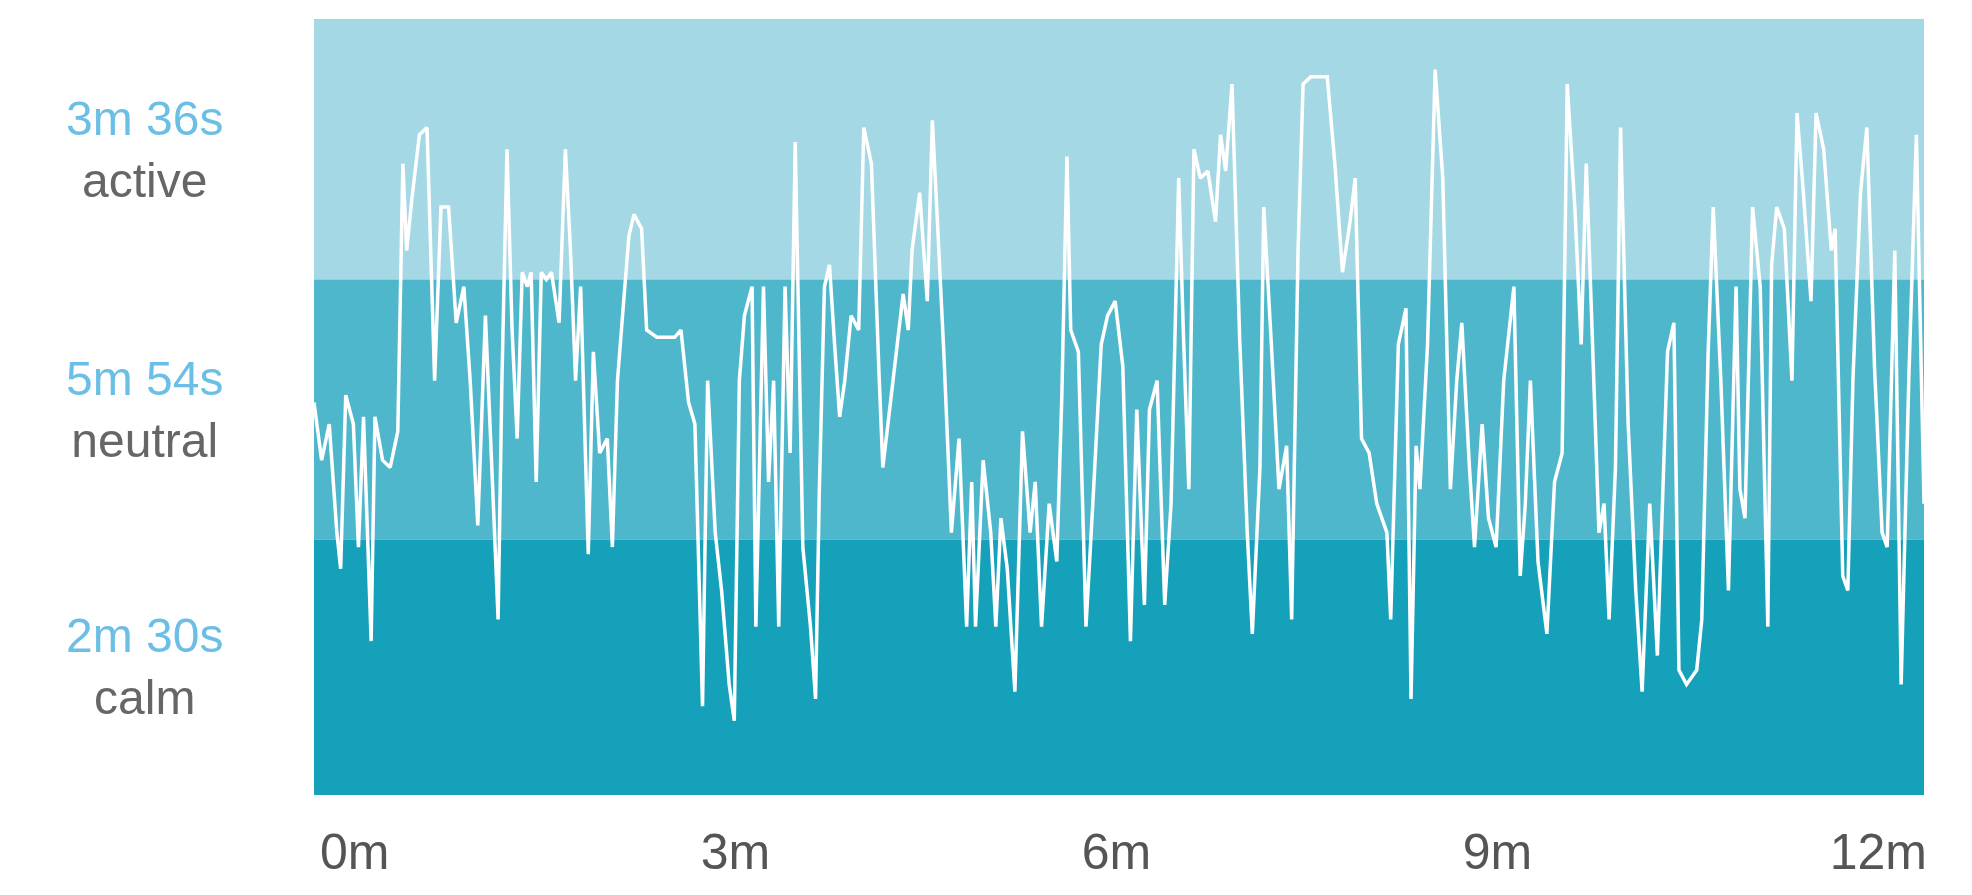 This screenshot has height=895, width=1972. I want to click on x-tick-label: 12m, so click(1878, 852).